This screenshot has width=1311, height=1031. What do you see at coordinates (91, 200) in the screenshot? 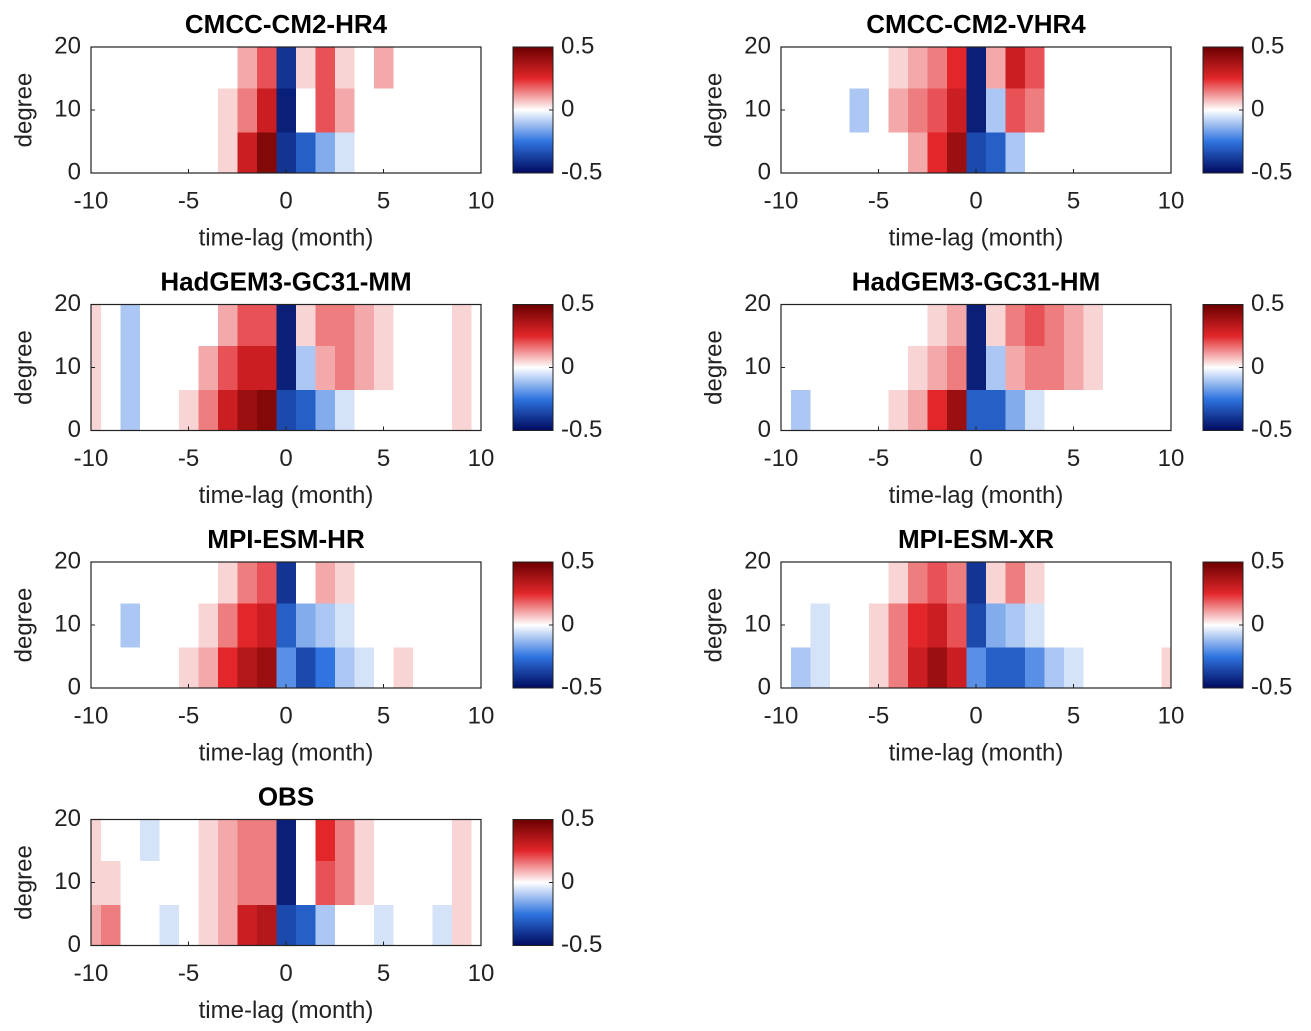
I see `x-tick-label: -10` at bounding box center [91, 200].